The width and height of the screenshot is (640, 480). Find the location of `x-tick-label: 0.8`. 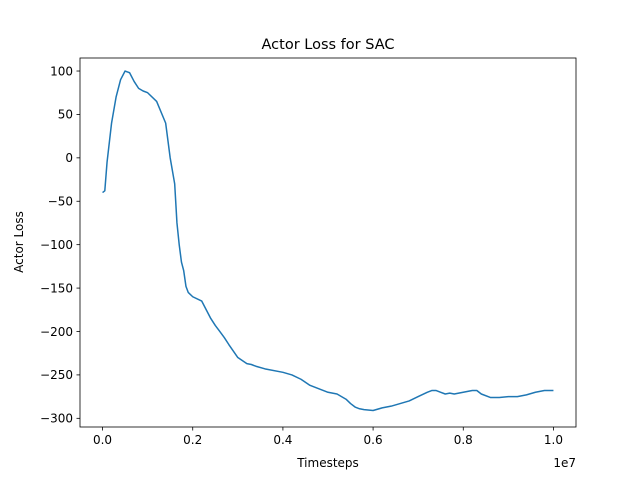

x-tick-label: 0.8 is located at coordinates (463, 440).